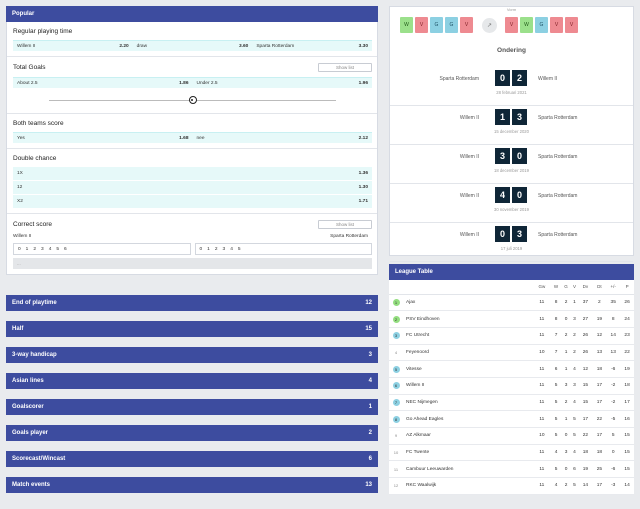 The height and width of the screenshot is (509, 640). Describe the element at coordinates (396, 352) in the screenshot. I see `position-badge: 4` at that location.